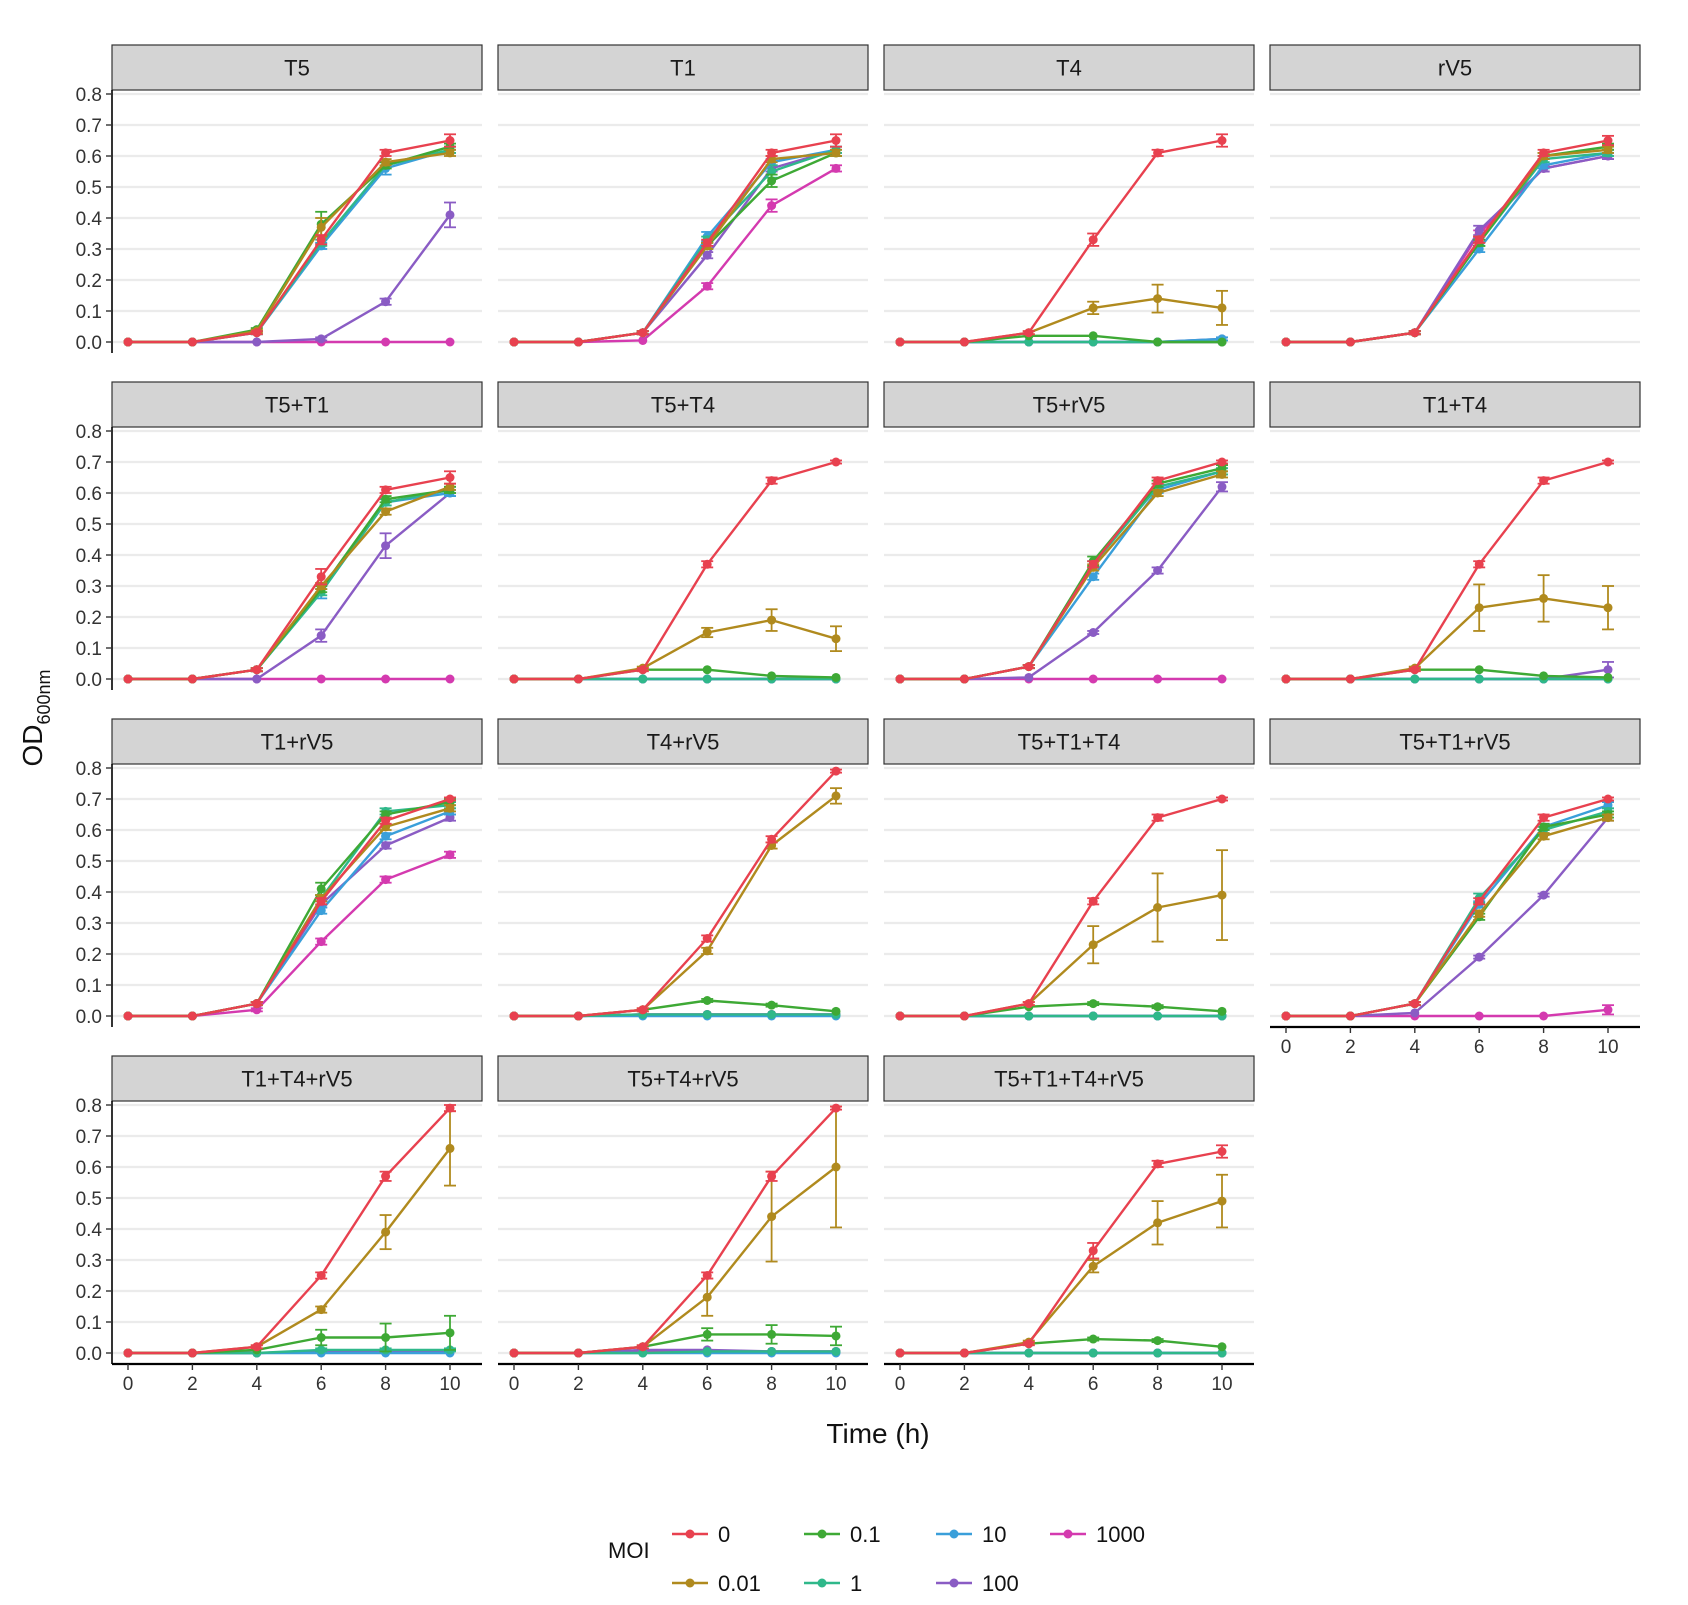 The image size is (1688, 1605). Describe the element at coordinates (856, 1583) in the screenshot. I see `legend-label: 1` at that location.